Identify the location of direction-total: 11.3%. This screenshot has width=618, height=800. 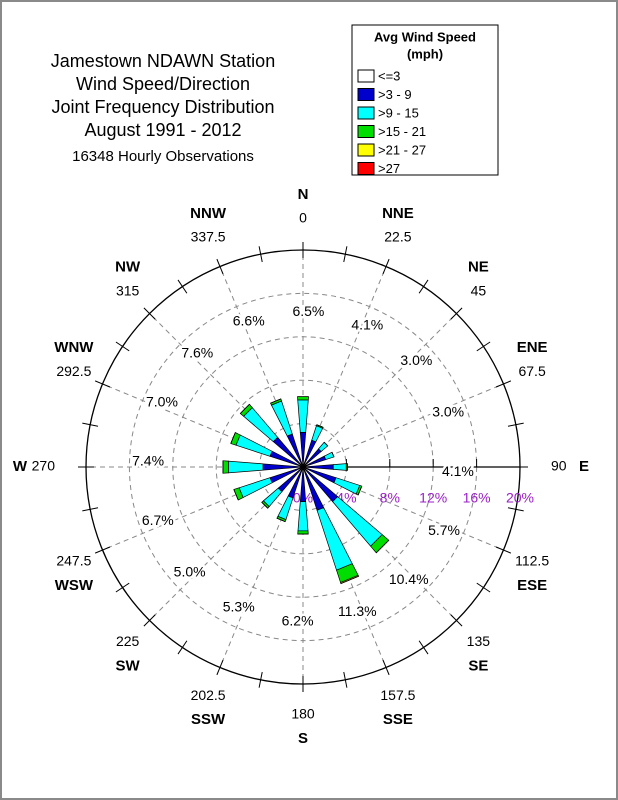
(357, 611).